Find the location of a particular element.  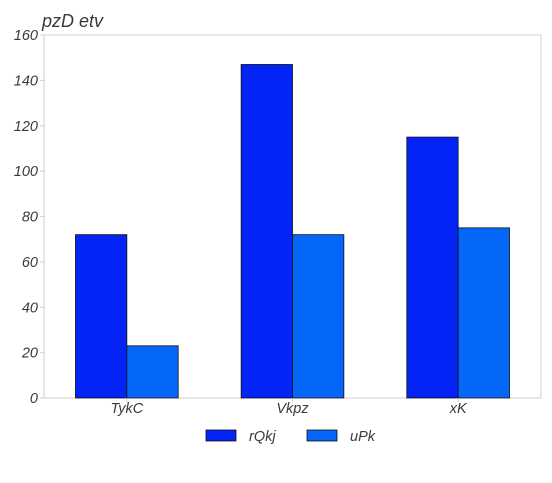

bar-rQkj-Vkpz is located at coordinates (266, 231).